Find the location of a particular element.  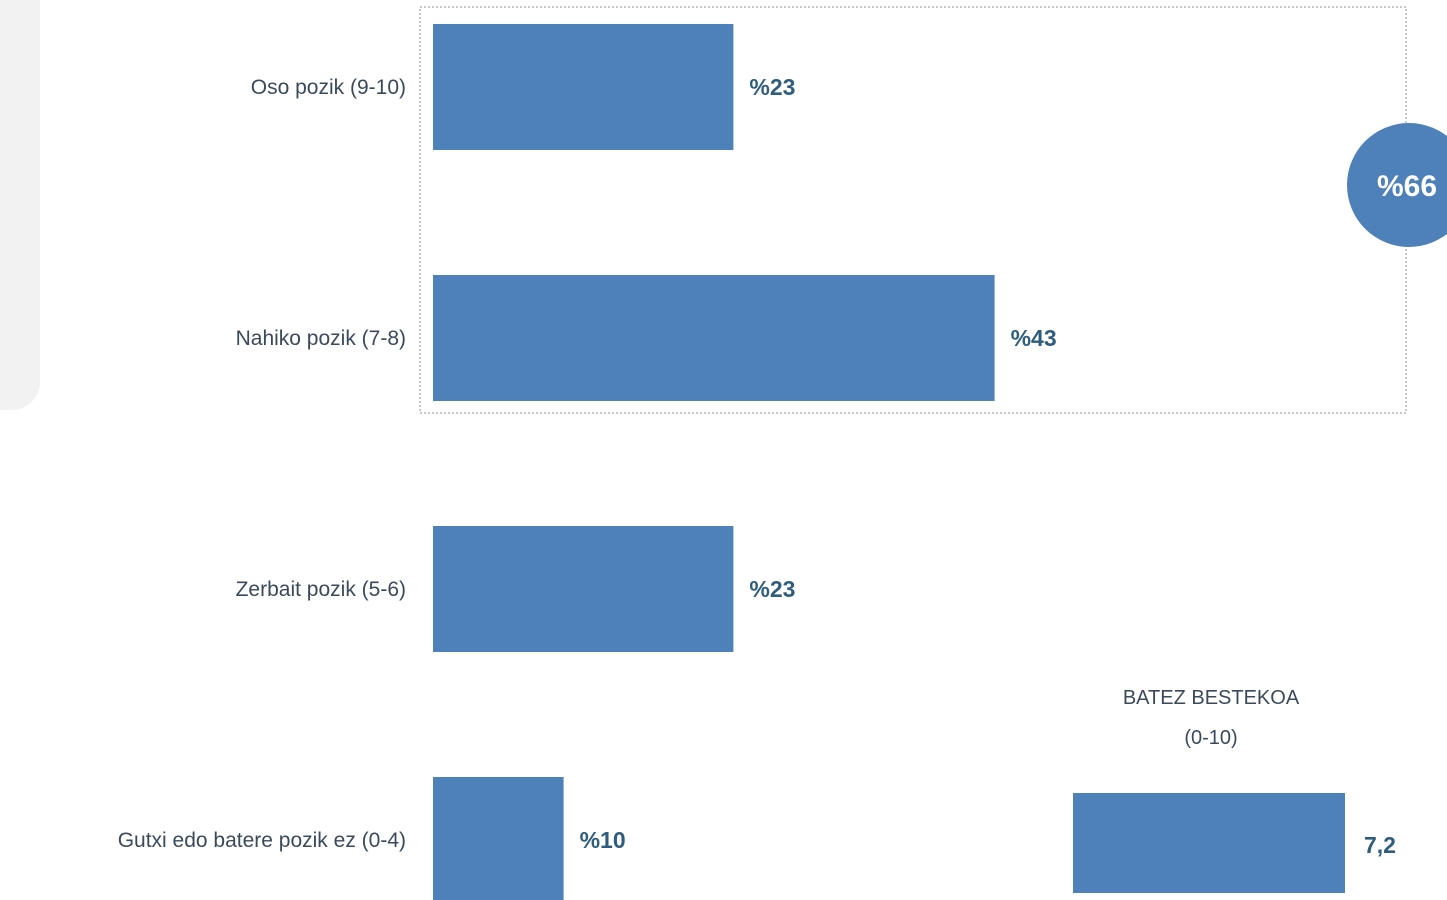

group-total-badge is located at coordinates (1397, 185).